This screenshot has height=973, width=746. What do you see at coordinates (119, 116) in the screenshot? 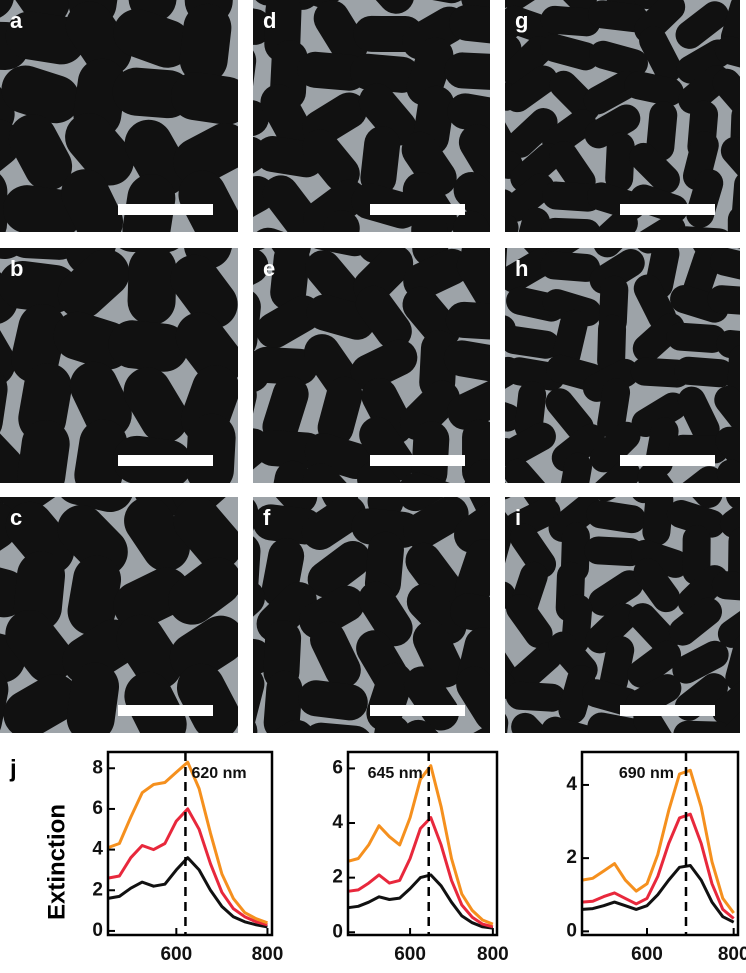
I see `tem-image: a` at bounding box center [119, 116].